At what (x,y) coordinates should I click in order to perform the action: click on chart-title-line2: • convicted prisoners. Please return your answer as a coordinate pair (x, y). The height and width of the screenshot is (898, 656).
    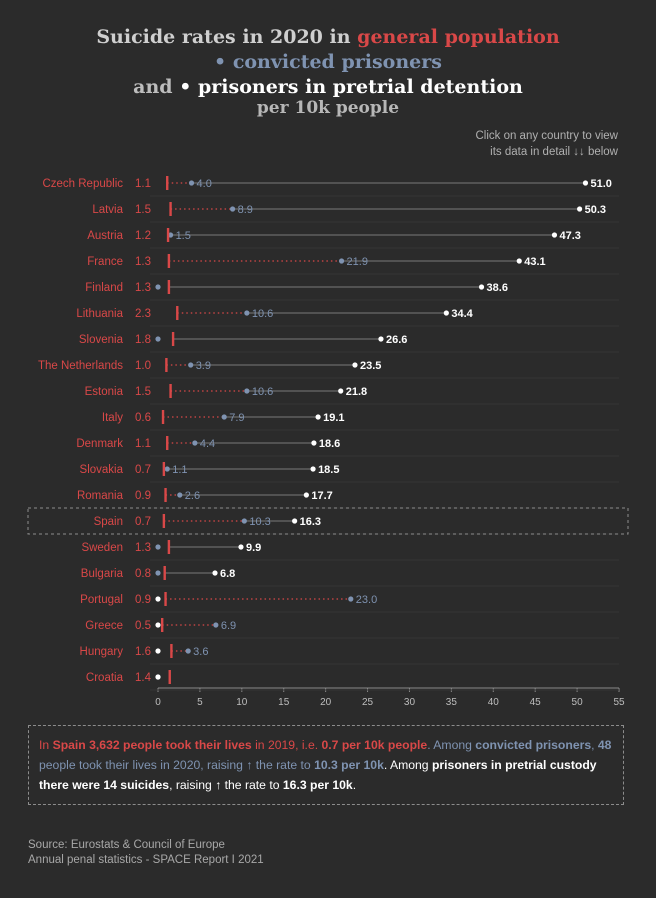
    Looking at the image, I should click on (328, 62).